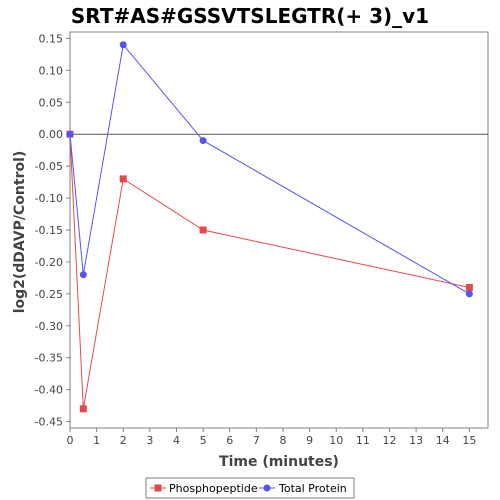 The width and height of the screenshot is (500, 500). Describe the element at coordinates (256, 440) in the screenshot. I see `x-tick-label: 7` at that location.